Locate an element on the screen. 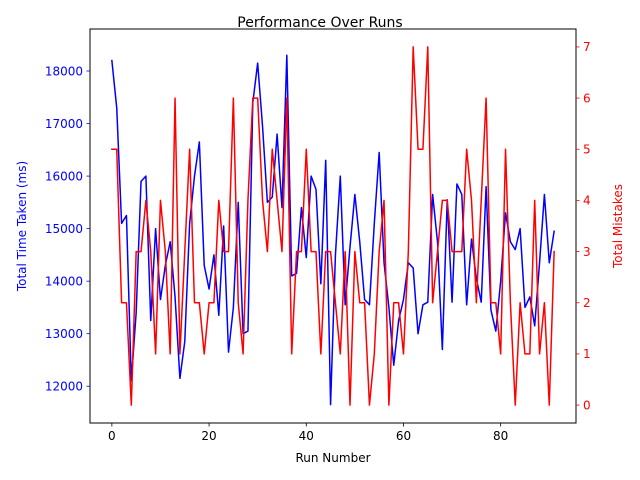 This screenshot has width=640, height=480. left-y-tick-label: 18000 is located at coordinates (64, 71).